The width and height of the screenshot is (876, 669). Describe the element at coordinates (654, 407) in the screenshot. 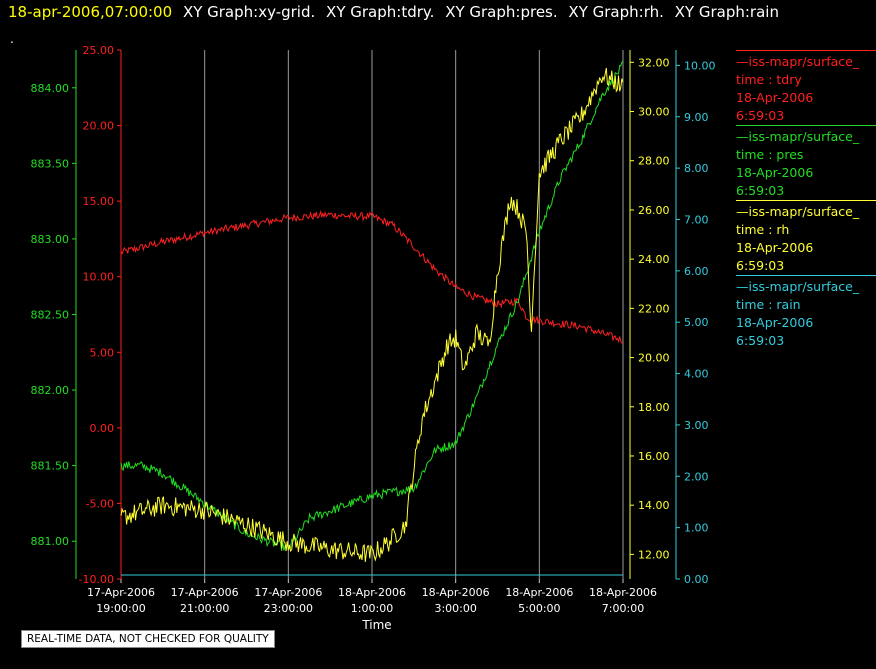

I see `rh-tick-label: 18.00` at that location.